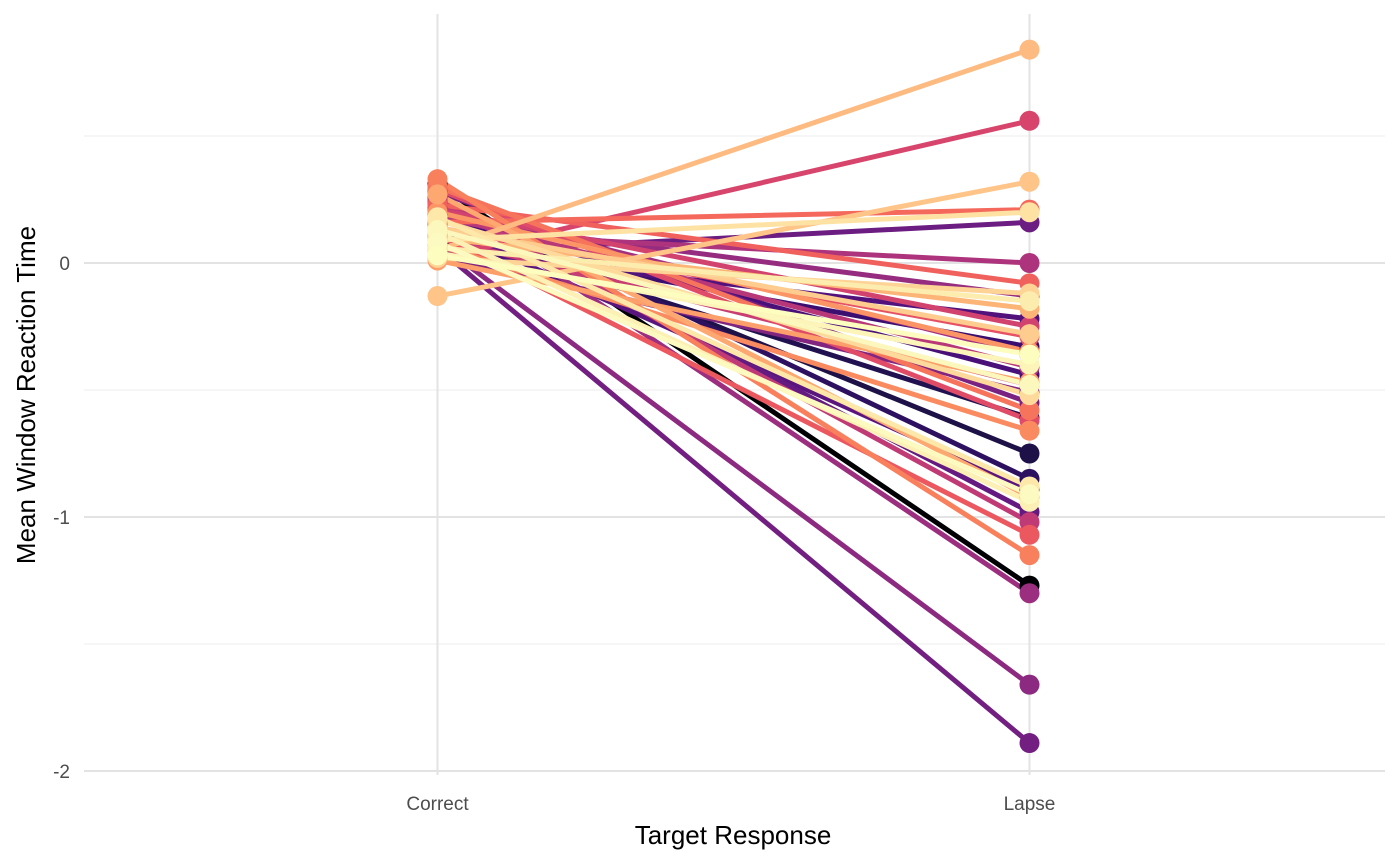 The image size is (1400, 865). What do you see at coordinates (64, 264) in the screenshot?
I see `y-tick-label: 0` at bounding box center [64, 264].